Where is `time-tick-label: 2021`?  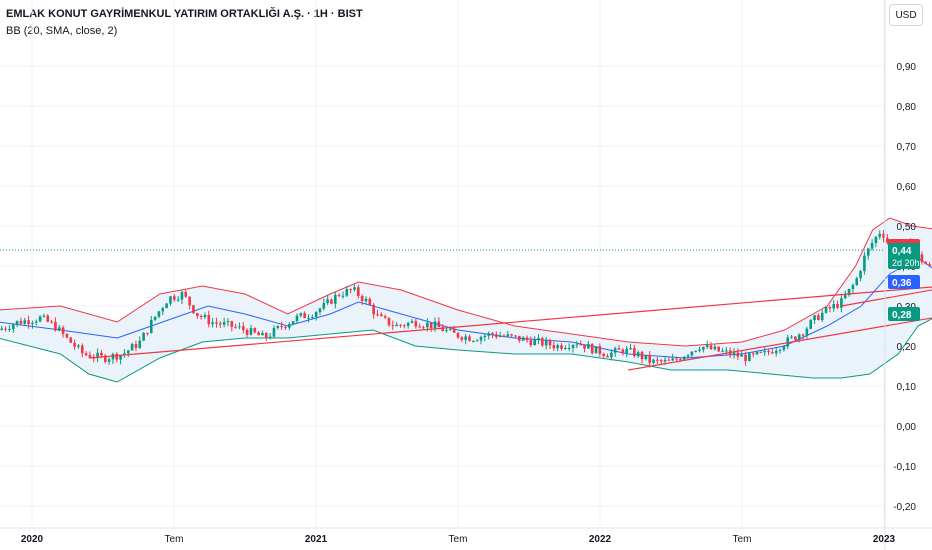
time-tick-label: 2021 is located at coordinates (316, 539).